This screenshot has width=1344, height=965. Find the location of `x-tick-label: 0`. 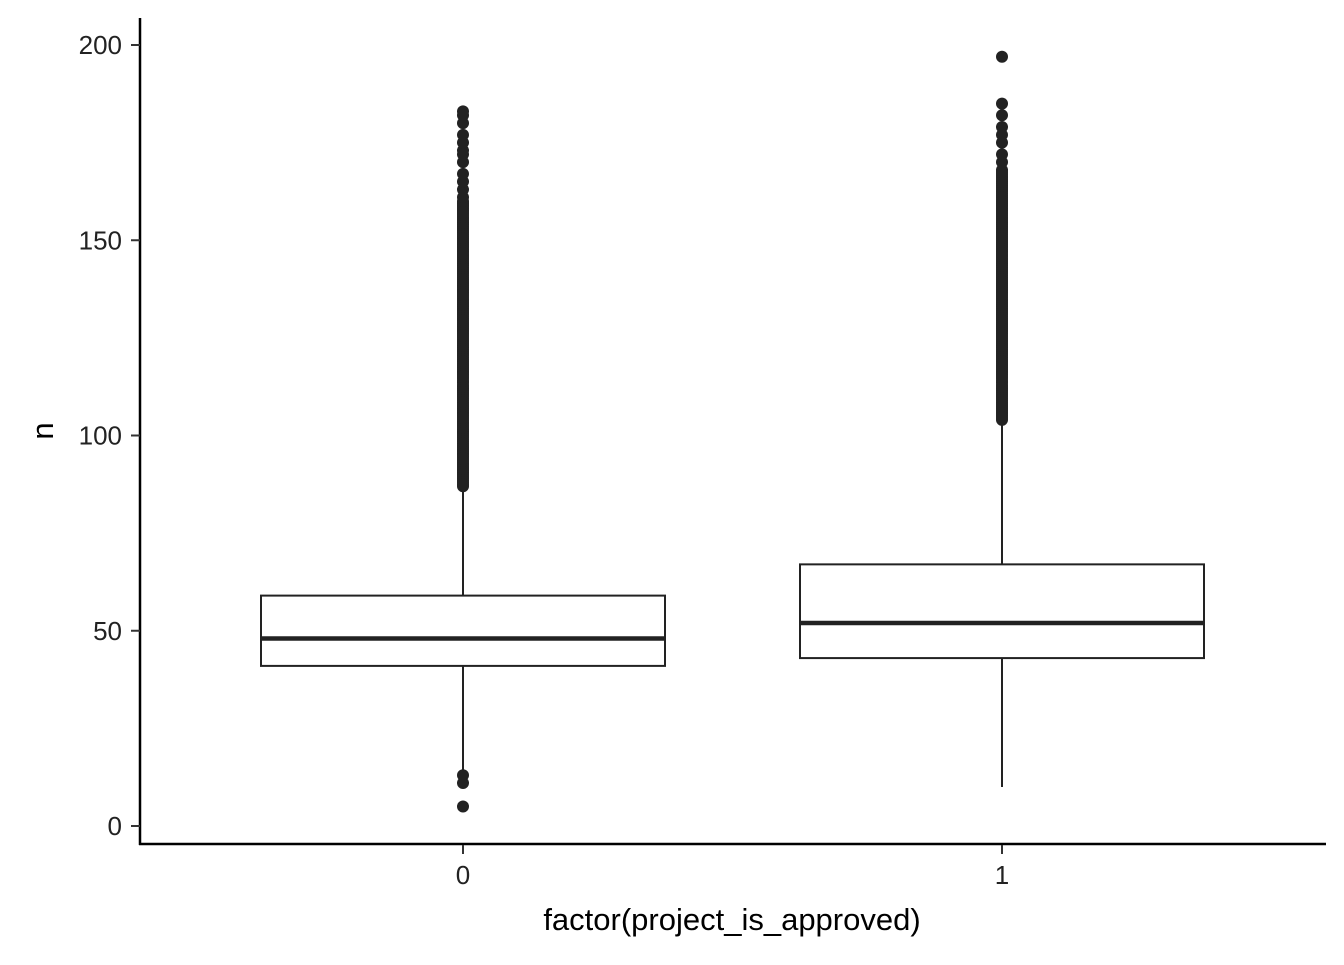

x-tick-label: 0 is located at coordinates (463, 875).